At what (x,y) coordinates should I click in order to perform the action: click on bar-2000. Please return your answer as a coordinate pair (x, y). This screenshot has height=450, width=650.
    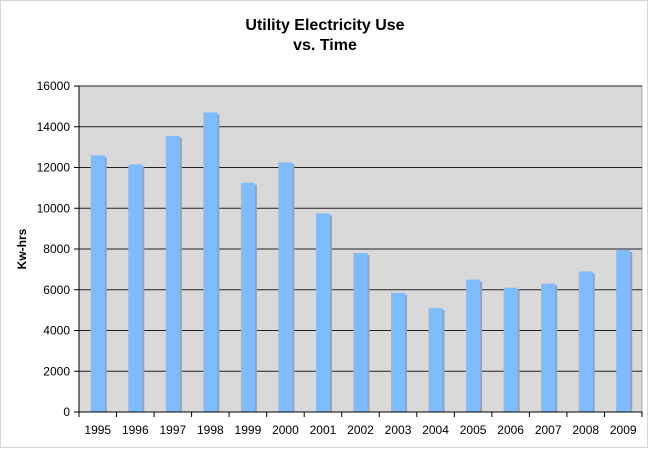
    Looking at the image, I should click on (285, 287).